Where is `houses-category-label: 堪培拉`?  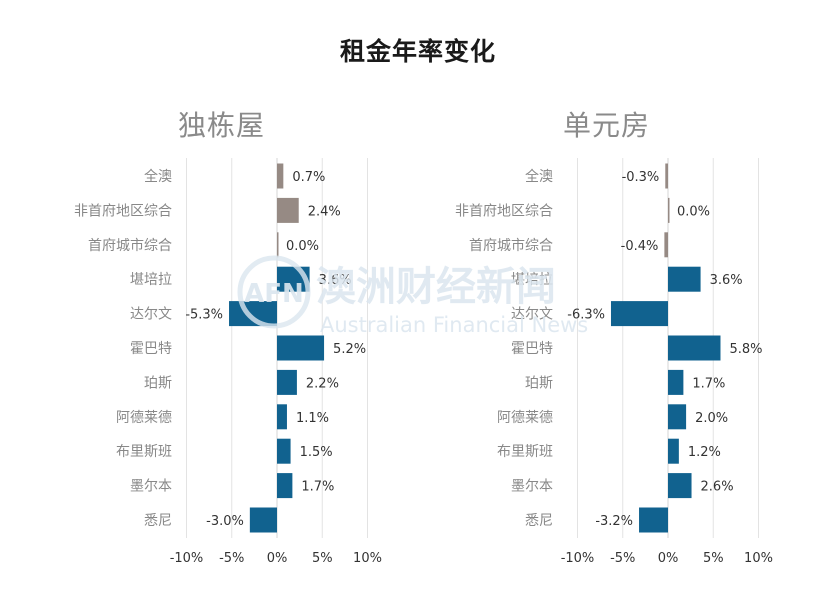 houses-category-label: 堪培拉 is located at coordinates (151, 280).